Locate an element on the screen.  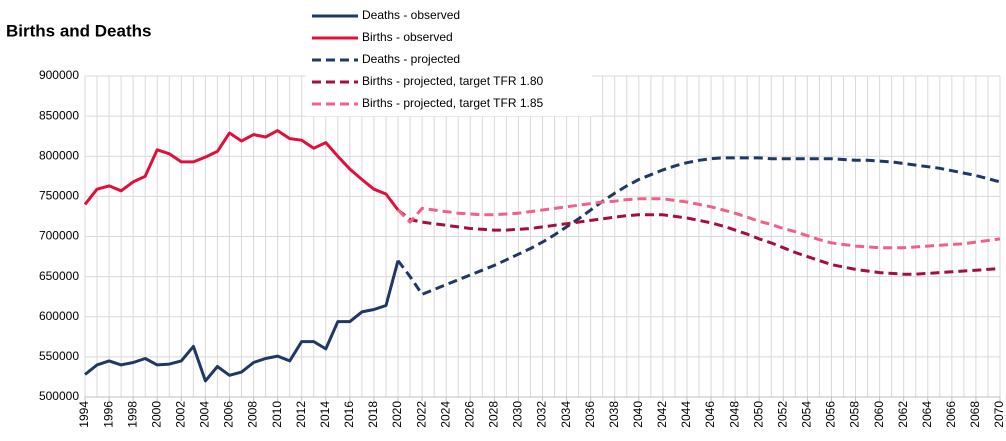
x-tick-label: 2032 is located at coordinates (542, 414).